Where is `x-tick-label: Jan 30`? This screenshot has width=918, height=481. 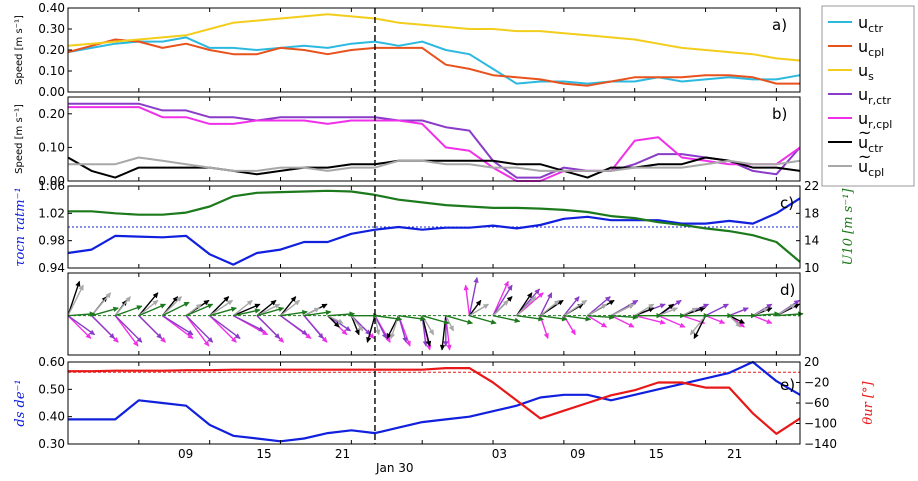
x-tick-label: Jan 30 is located at coordinates (394, 468).